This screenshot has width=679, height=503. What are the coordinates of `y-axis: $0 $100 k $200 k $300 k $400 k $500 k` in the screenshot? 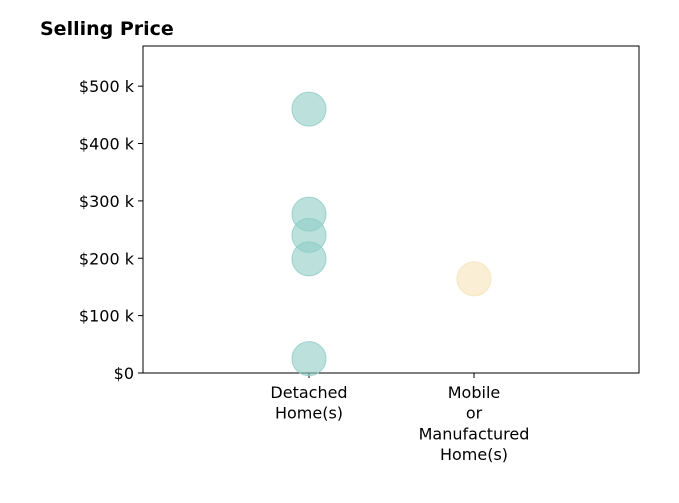 It's located at (111, 230).